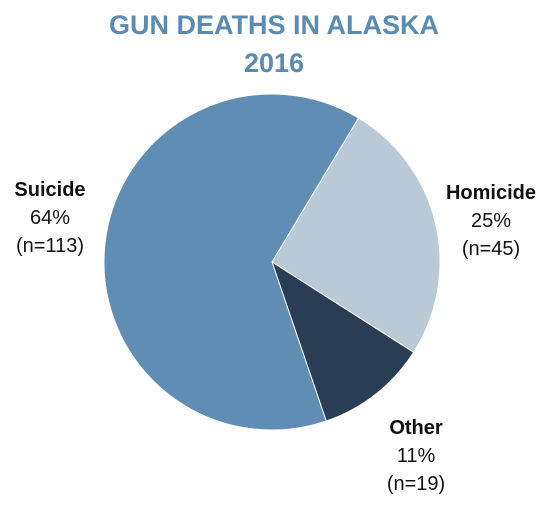  I want to click on slice-label-suicide: Suicide 64% (n=113), so click(50, 218).